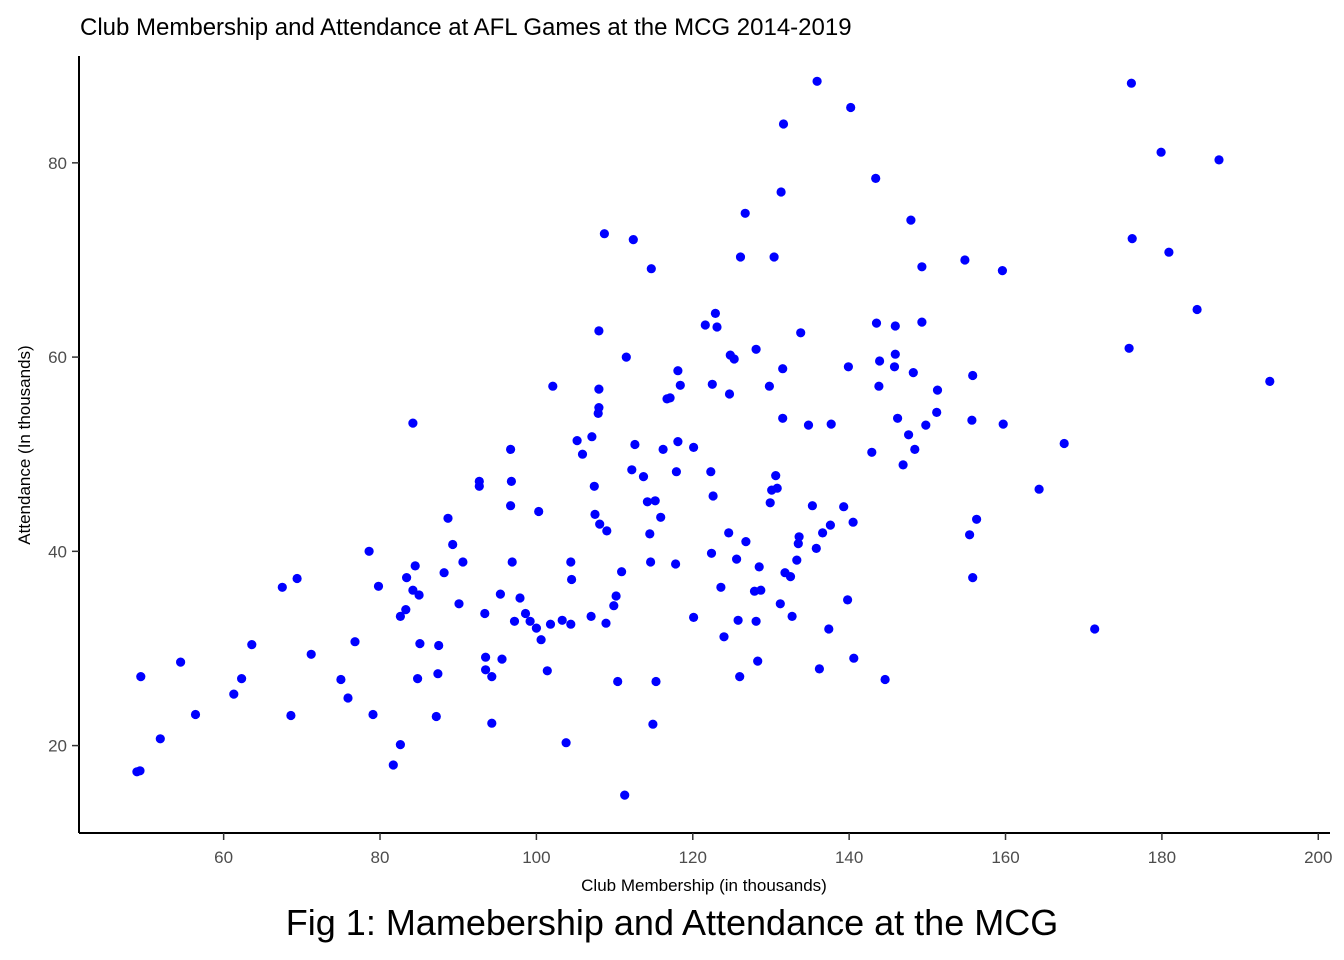  I want to click on x-tick-label: 160, so click(1005, 857).